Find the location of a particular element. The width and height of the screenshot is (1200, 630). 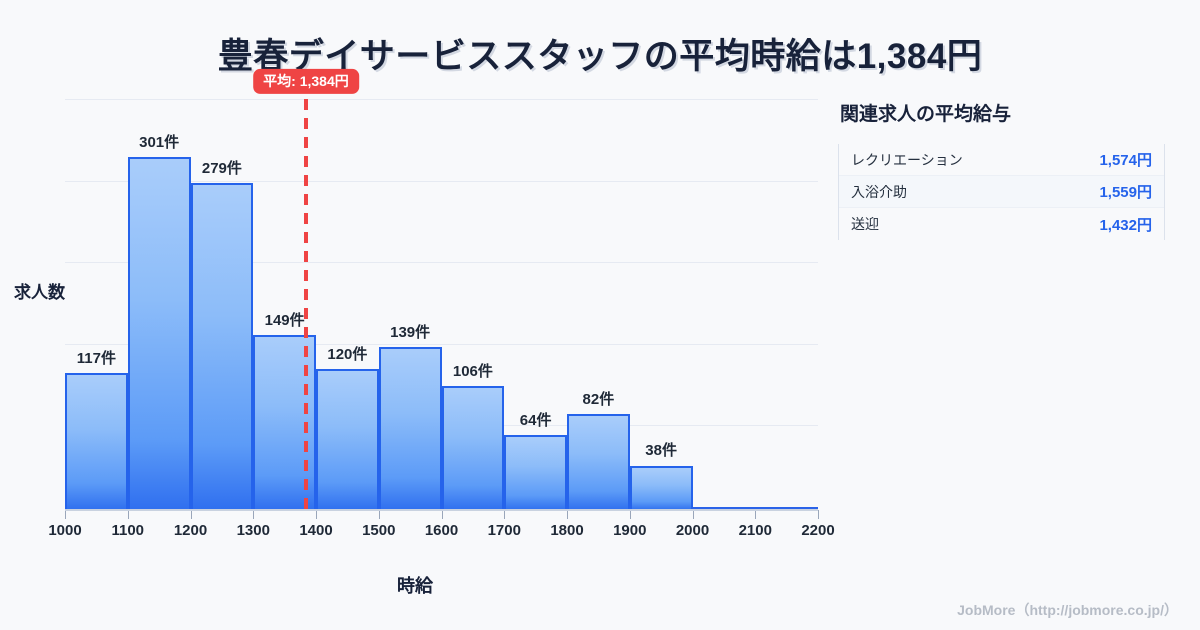

bar-value-label: 279件 is located at coordinates (221, 169).